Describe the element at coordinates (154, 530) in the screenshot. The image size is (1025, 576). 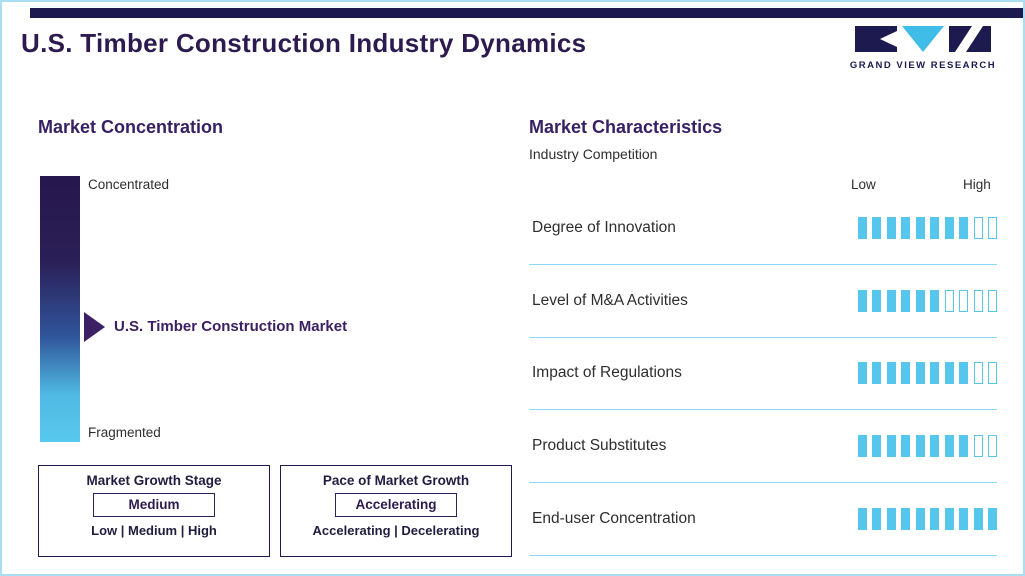
I see `growth-stage-options: Low | Medium | High` at that location.